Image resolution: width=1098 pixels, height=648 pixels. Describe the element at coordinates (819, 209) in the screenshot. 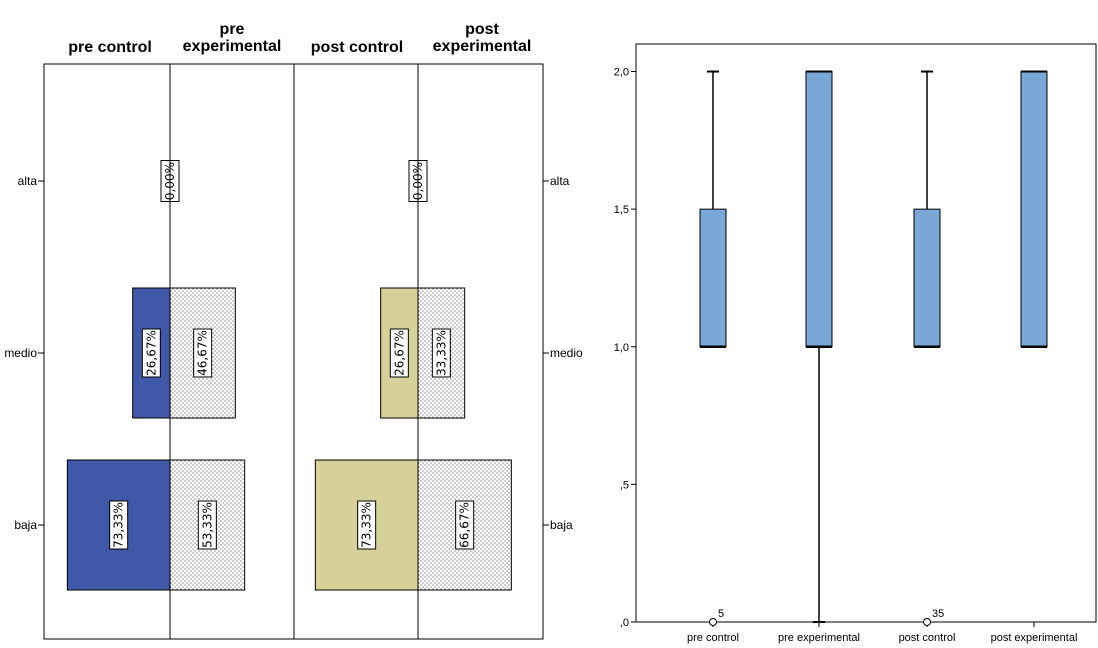

I see `box-pre-experimental` at that location.